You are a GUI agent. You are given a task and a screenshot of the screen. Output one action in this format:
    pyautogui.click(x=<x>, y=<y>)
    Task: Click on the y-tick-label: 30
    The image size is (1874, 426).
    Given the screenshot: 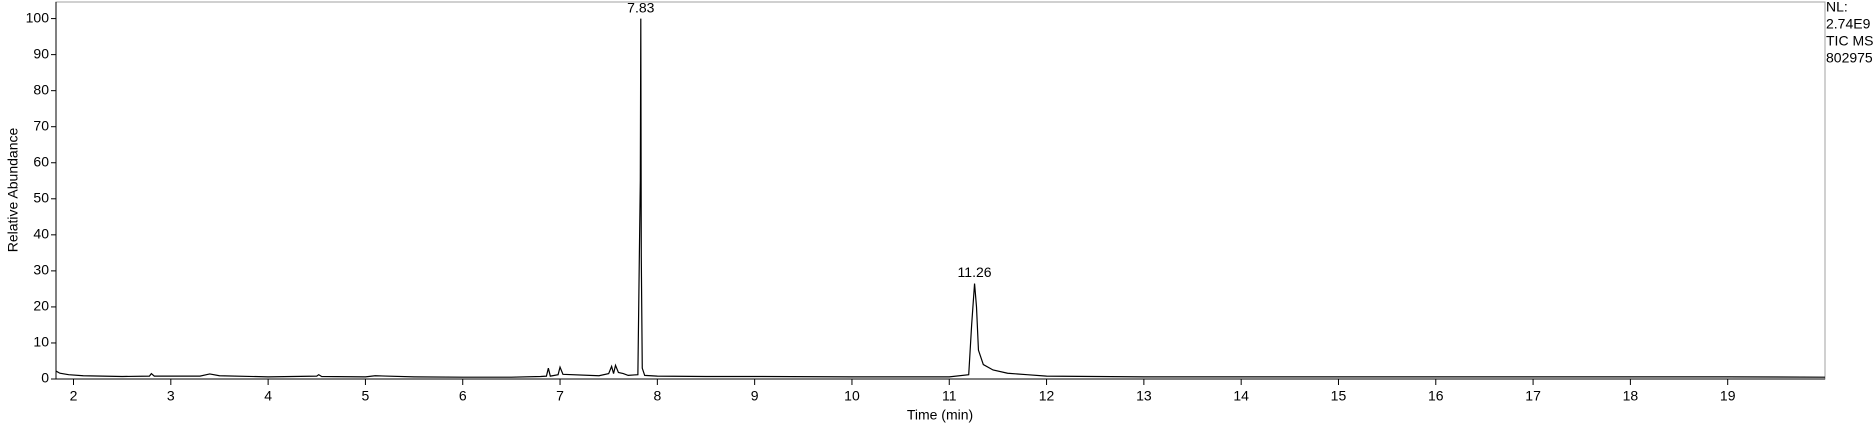 What is the action you would take?
    pyautogui.click(x=41, y=270)
    